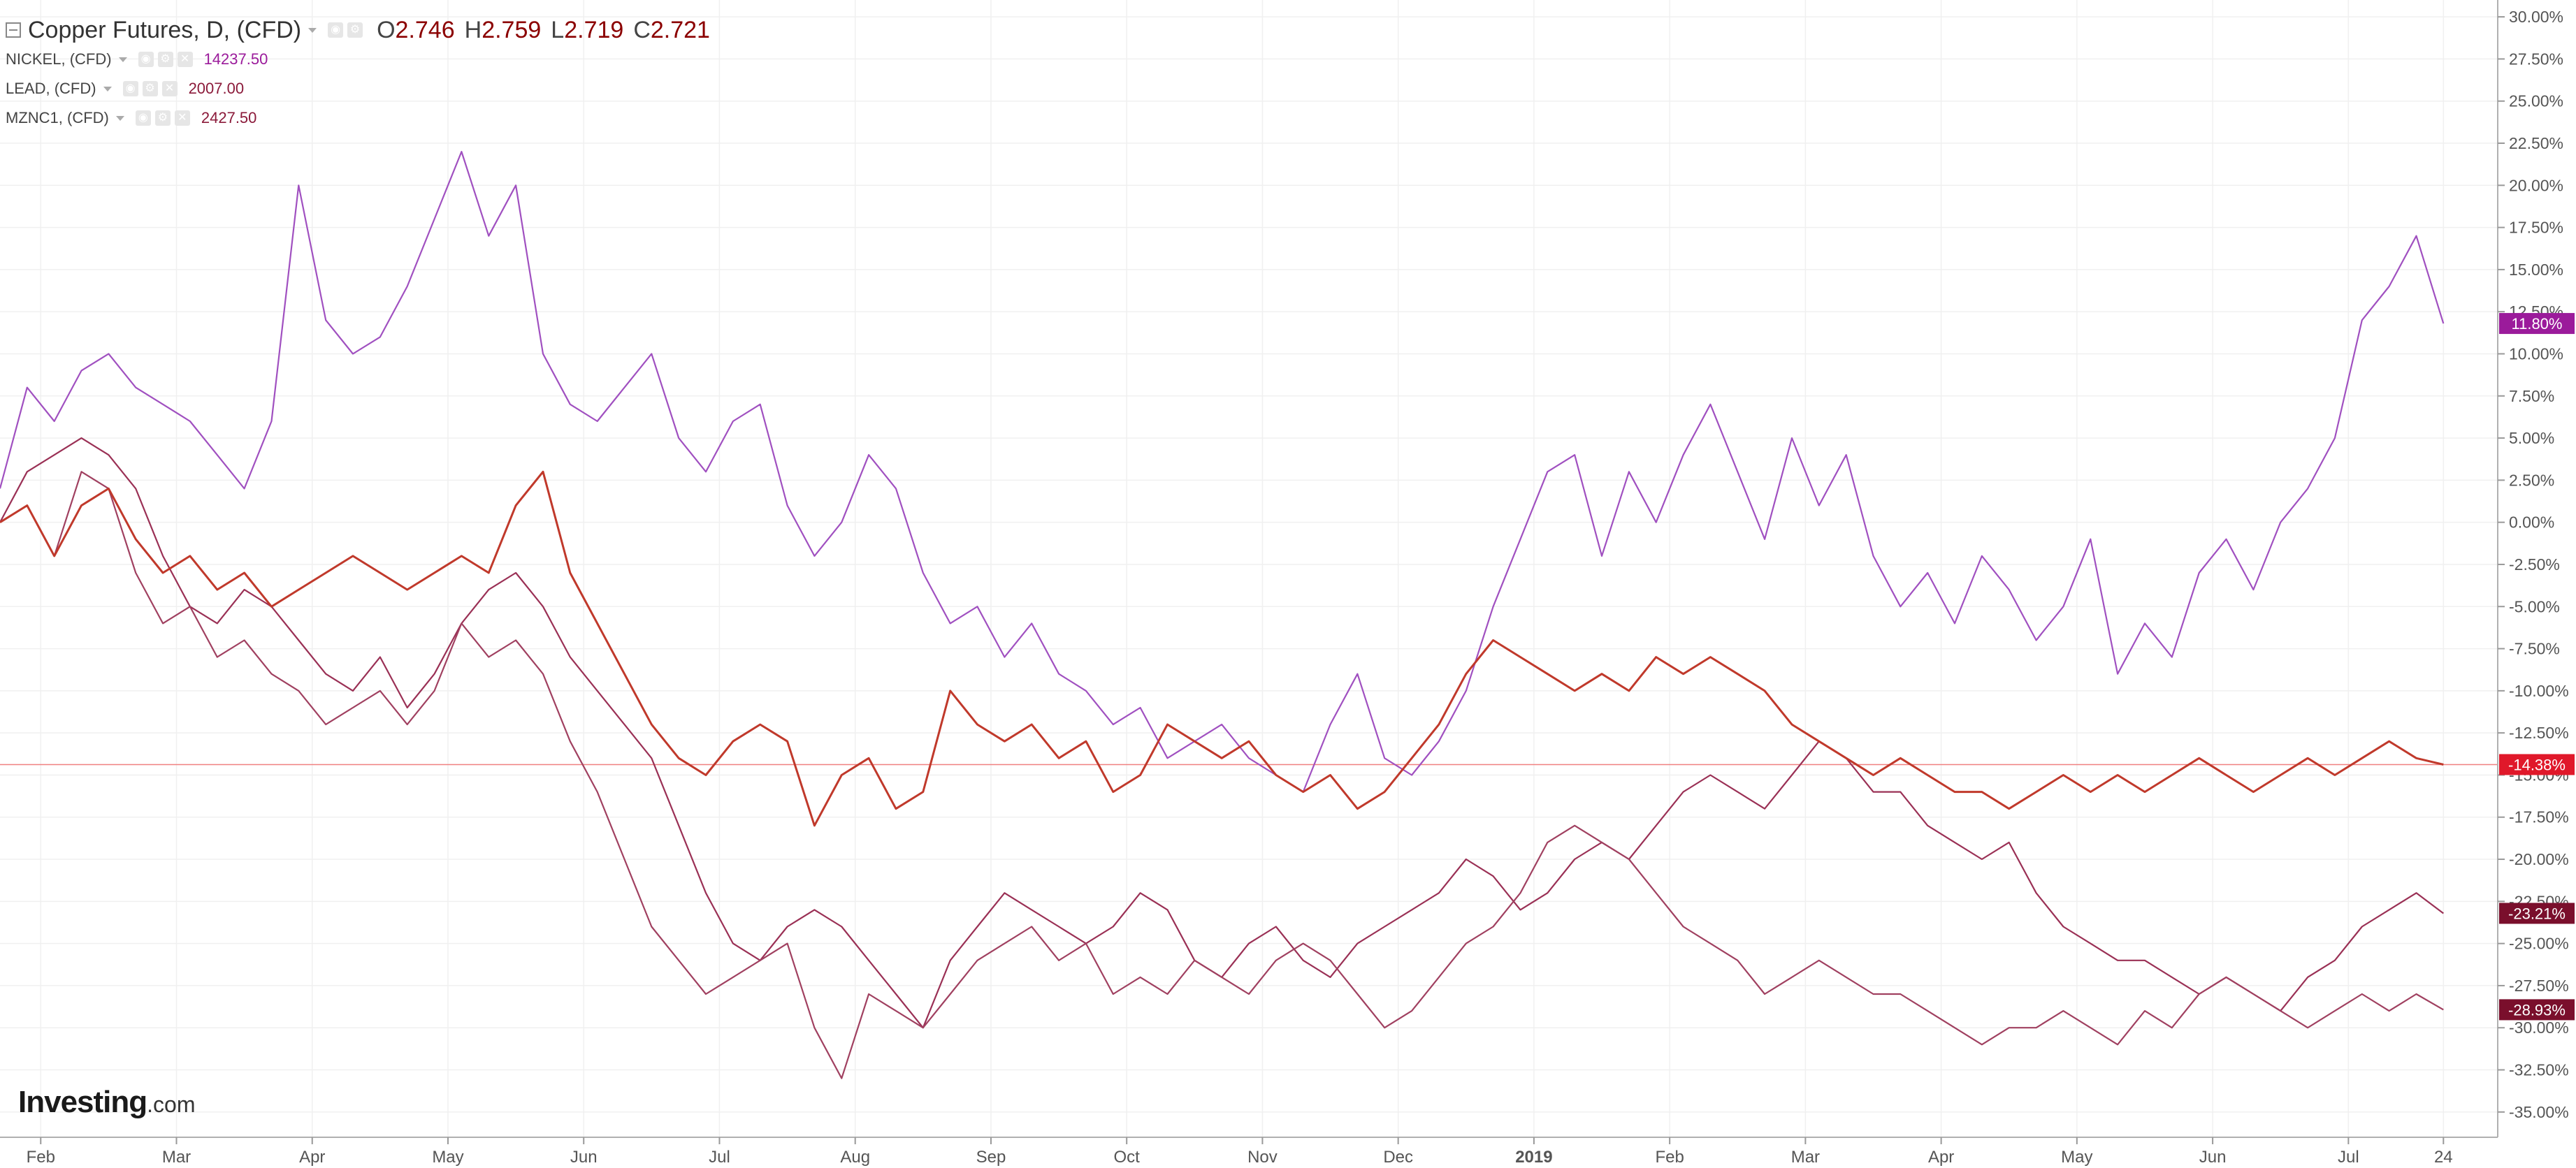 Image resolution: width=2576 pixels, height=1168 pixels. Describe the element at coordinates (642, 29) in the screenshot. I see `close-label: C` at that location.